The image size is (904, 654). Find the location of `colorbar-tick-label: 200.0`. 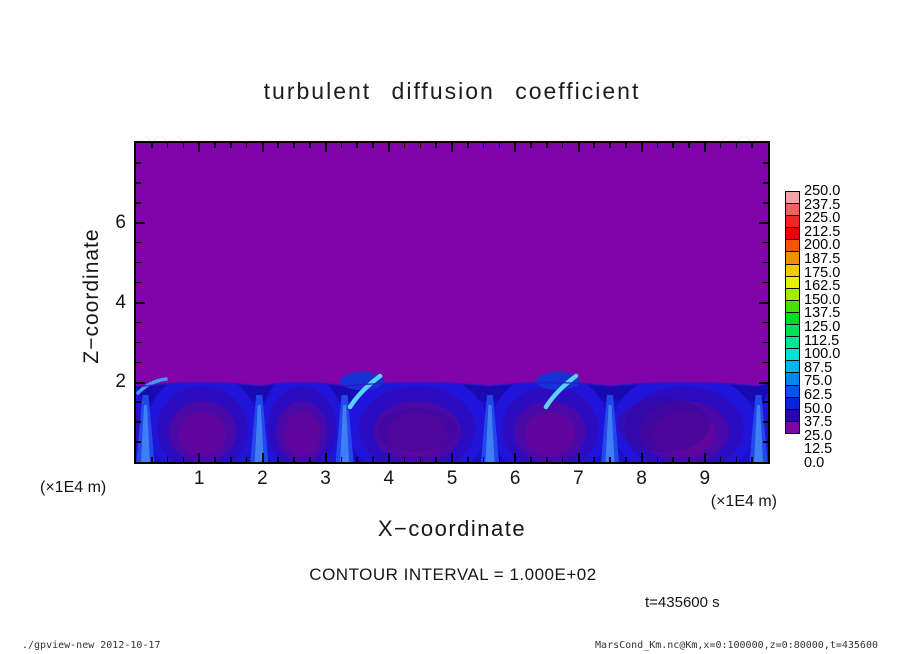

colorbar-tick-label: 200.0 is located at coordinates (822, 245).